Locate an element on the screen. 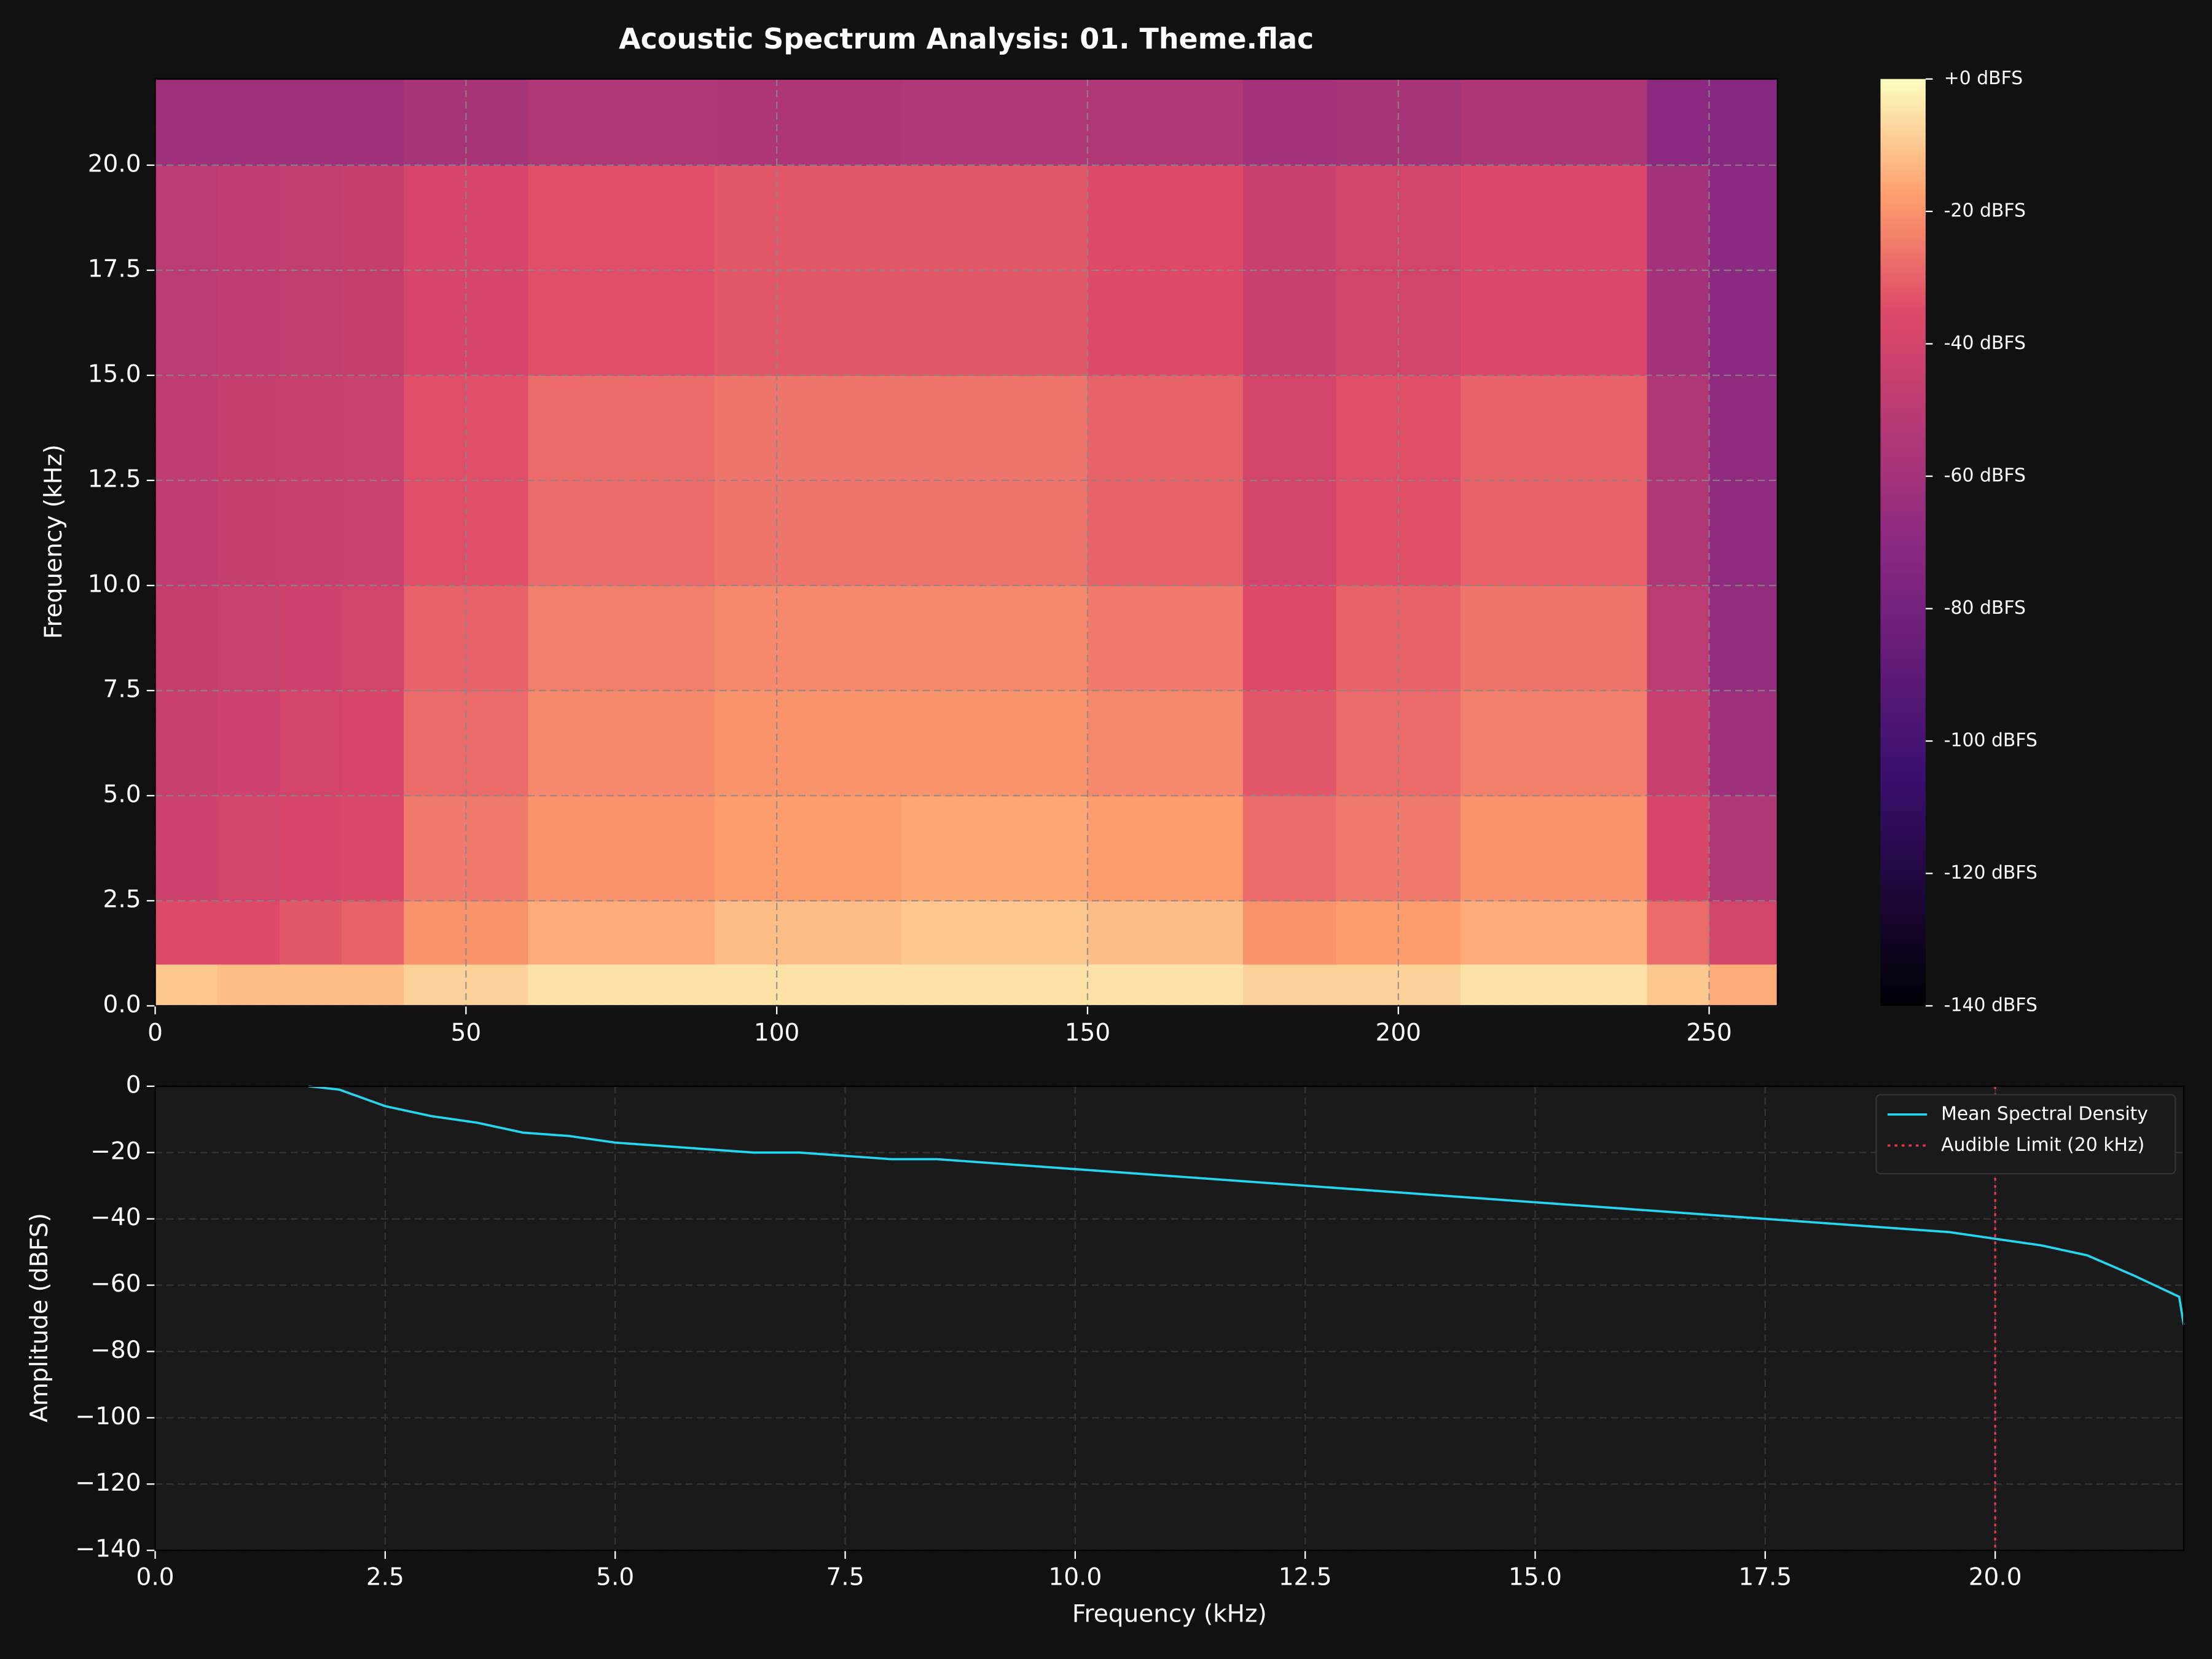 The height and width of the screenshot is (1659, 2212). y-axis-label: Frequency (kHz) is located at coordinates (54, 541).